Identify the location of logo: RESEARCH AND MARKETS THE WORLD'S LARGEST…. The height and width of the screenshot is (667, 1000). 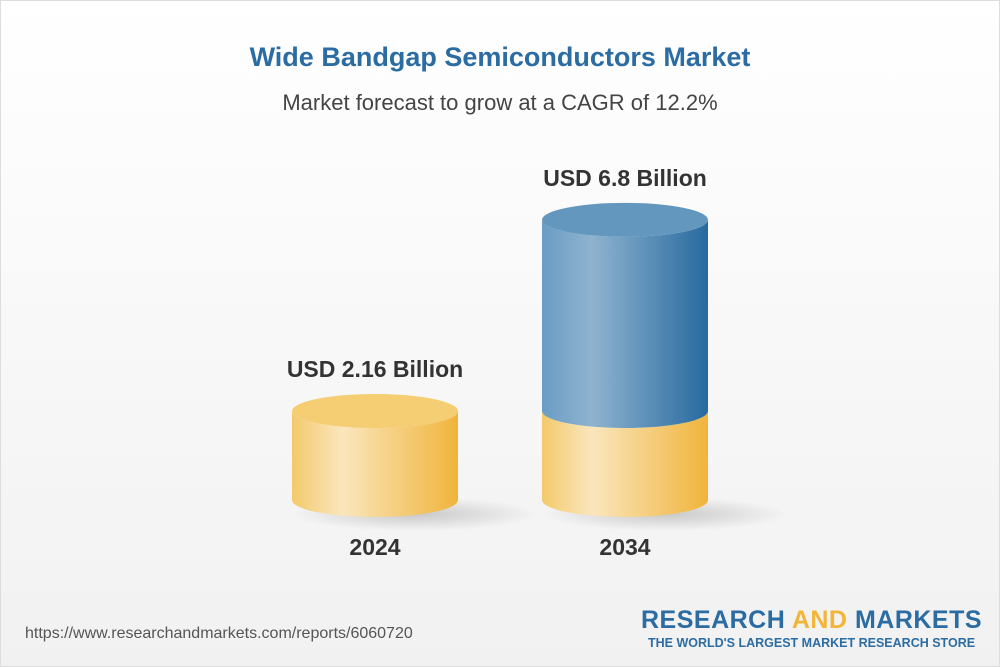
(812, 628).